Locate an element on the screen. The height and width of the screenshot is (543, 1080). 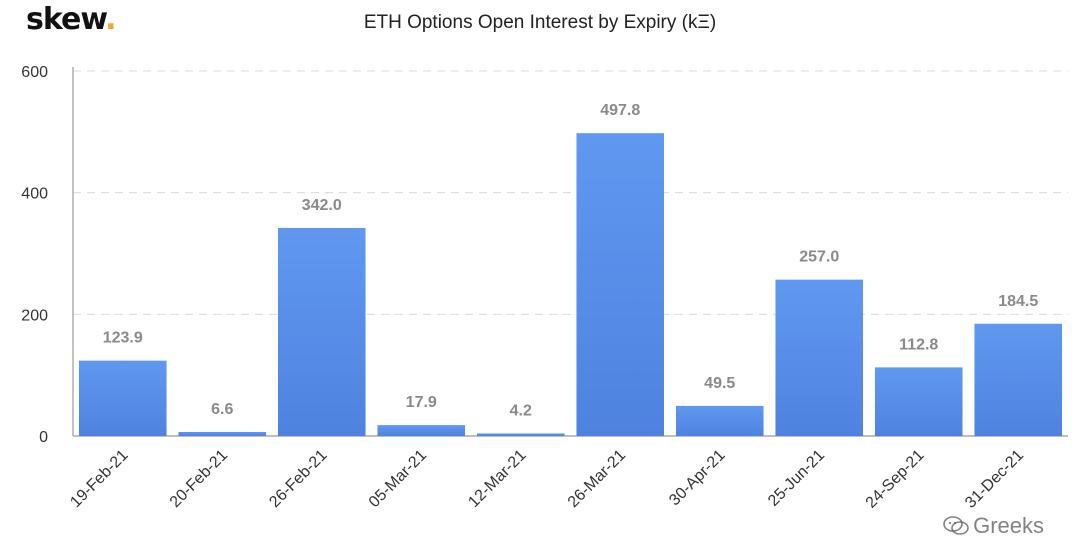
data-label: 123.9 is located at coordinates (123, 338).